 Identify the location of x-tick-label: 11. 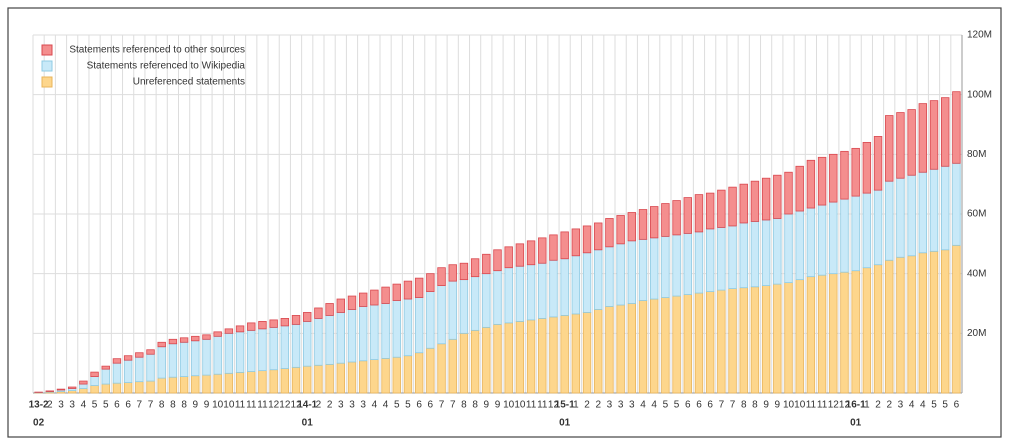
(542, 405).